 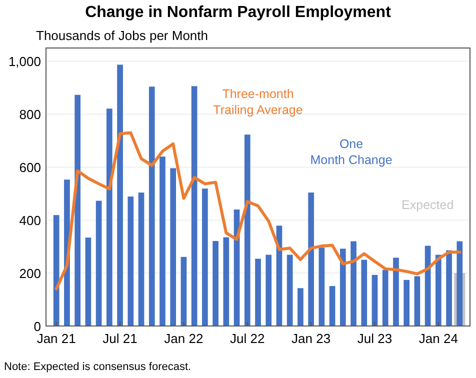 What do you see at coordinates (184, 338) in the screenshot?
I see `x-tick-label: Jan 22` at bounding box center [184, 338].